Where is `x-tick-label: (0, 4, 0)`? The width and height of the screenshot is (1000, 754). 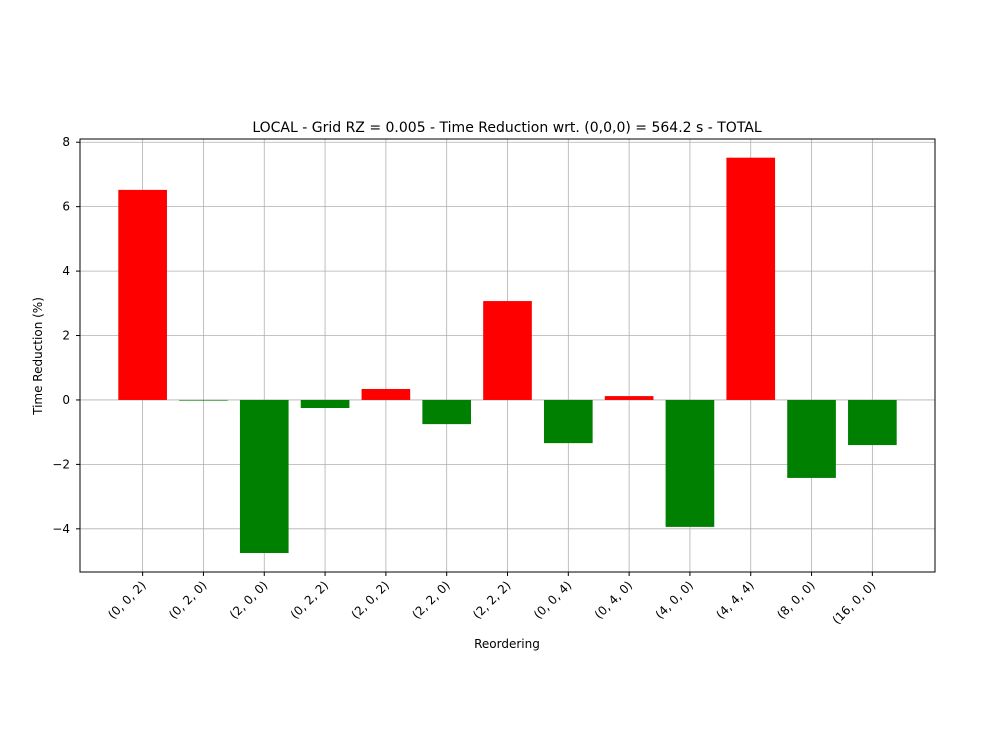
x-tick-label: (0, 4, 0) is located at coordinates (614, 600).